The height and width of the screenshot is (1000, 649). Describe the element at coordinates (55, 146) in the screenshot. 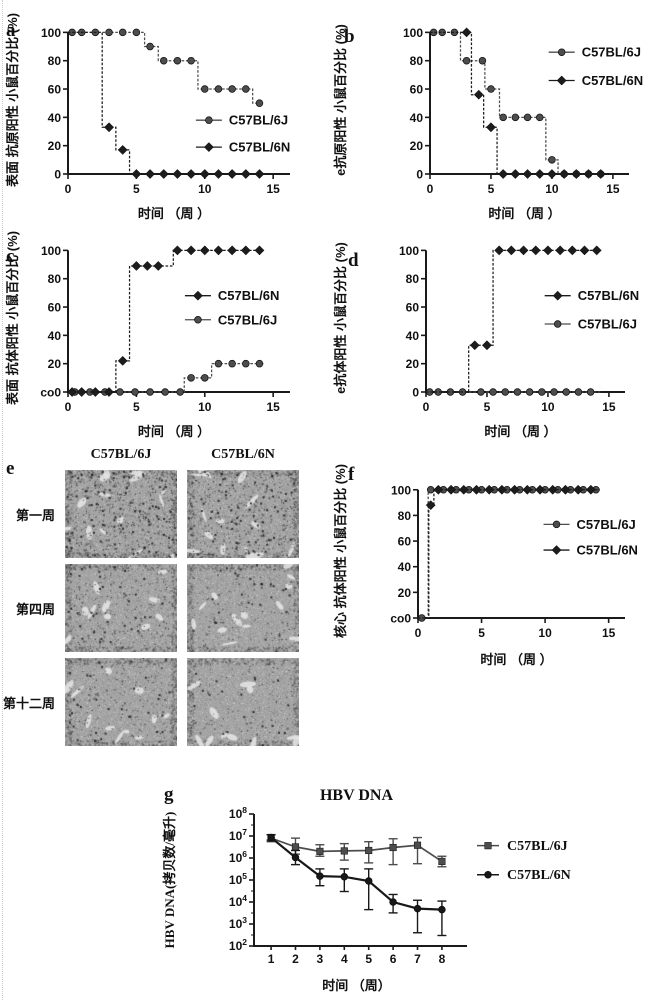

I see `y-tick-label: 20` at that location.